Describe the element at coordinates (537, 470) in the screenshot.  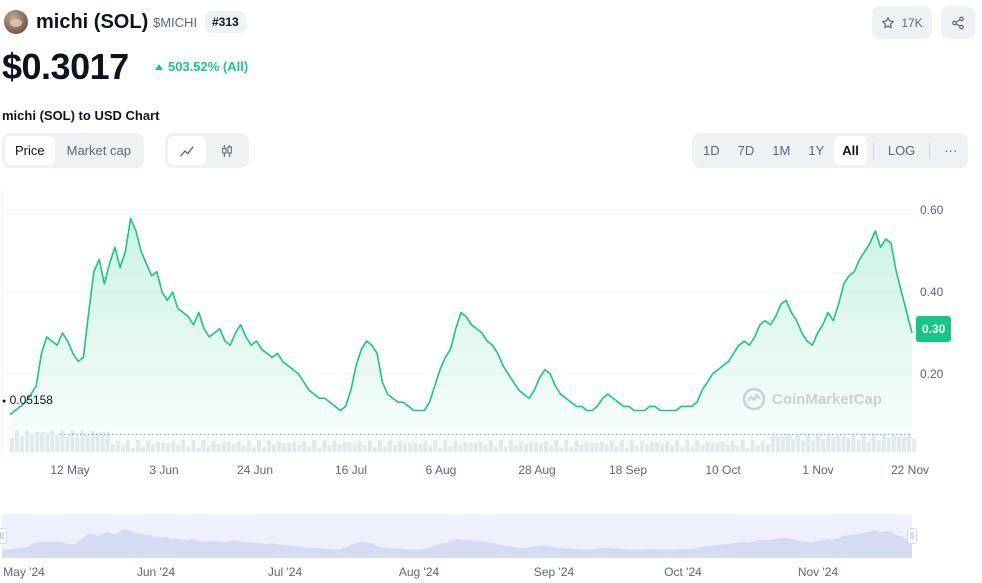
I see `x-axis-label: 28 Aug` at that location.